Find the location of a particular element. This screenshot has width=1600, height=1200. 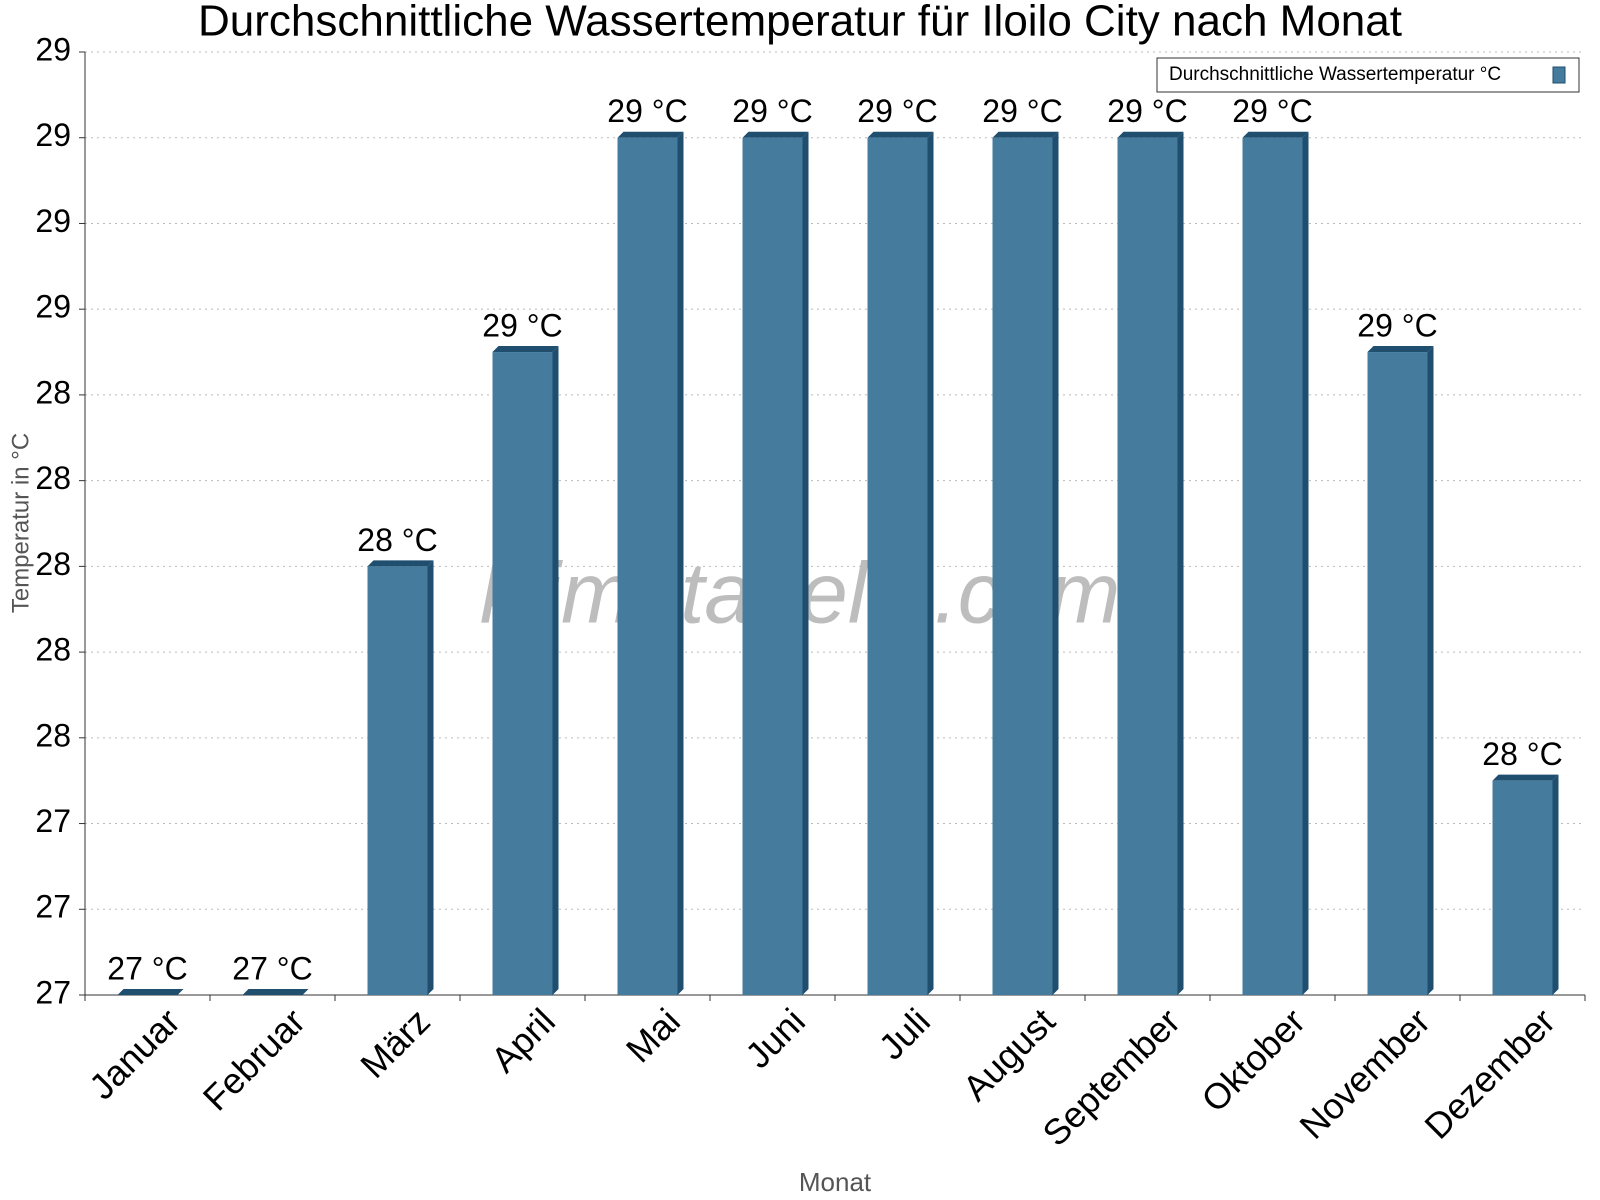

legend-swatch is located at coordinates (1559, 75).